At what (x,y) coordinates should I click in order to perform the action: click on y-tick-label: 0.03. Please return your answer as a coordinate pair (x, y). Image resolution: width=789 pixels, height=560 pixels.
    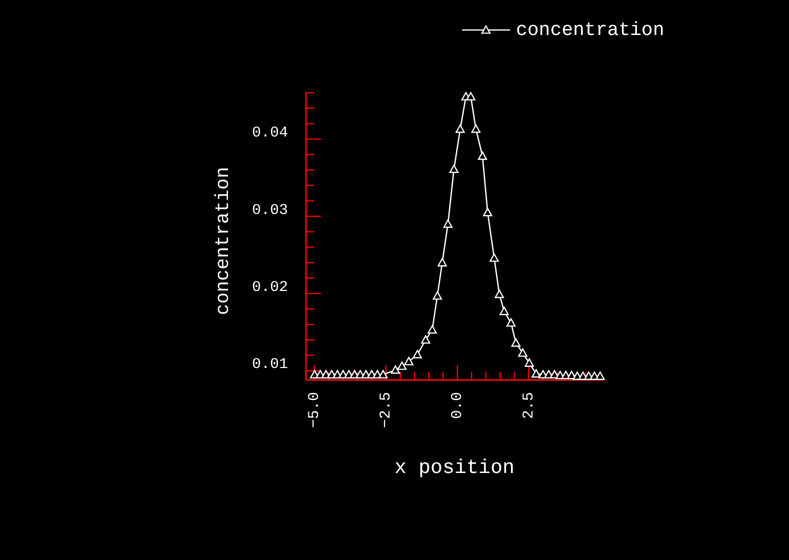
    Looking at the image, I should click on (270, 210).